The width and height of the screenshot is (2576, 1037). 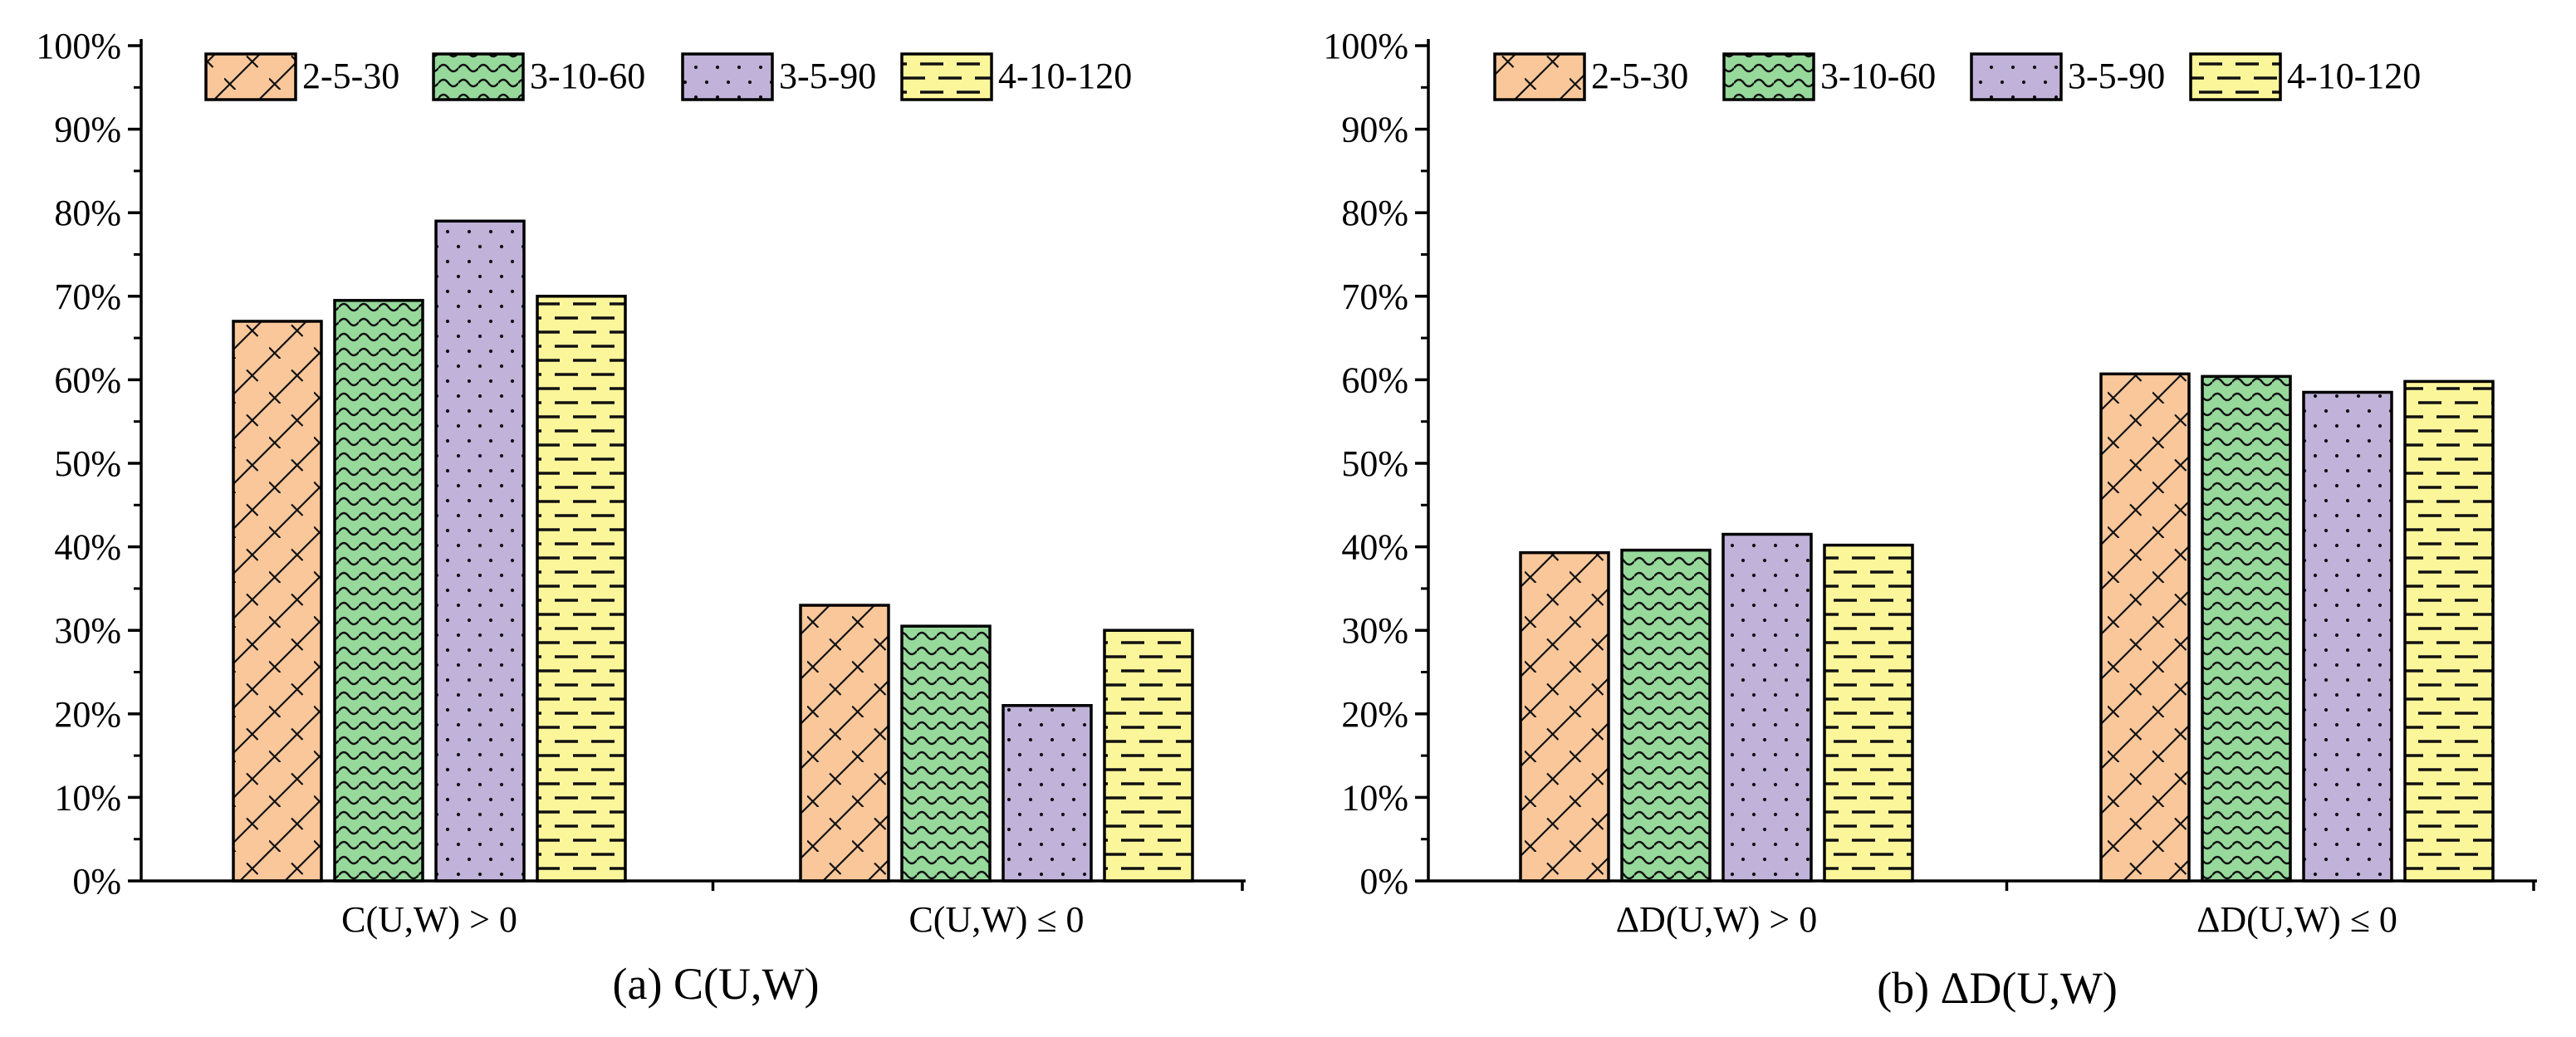 What do you see at coordinates (996, 920) in the screenshot?
I see `x-category-label: C(U,W) ≤ 0` at bounding box center [996, 920].